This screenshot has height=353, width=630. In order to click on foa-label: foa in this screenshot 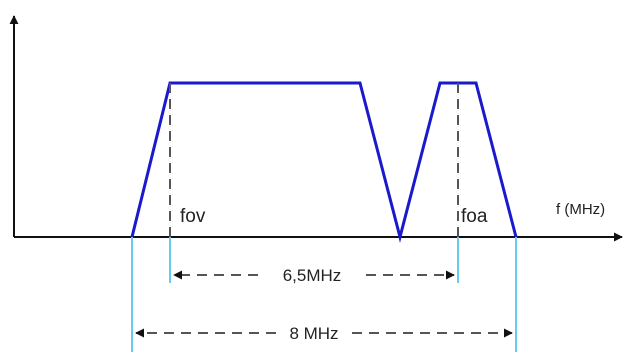, I will do `click(474, 216)`.